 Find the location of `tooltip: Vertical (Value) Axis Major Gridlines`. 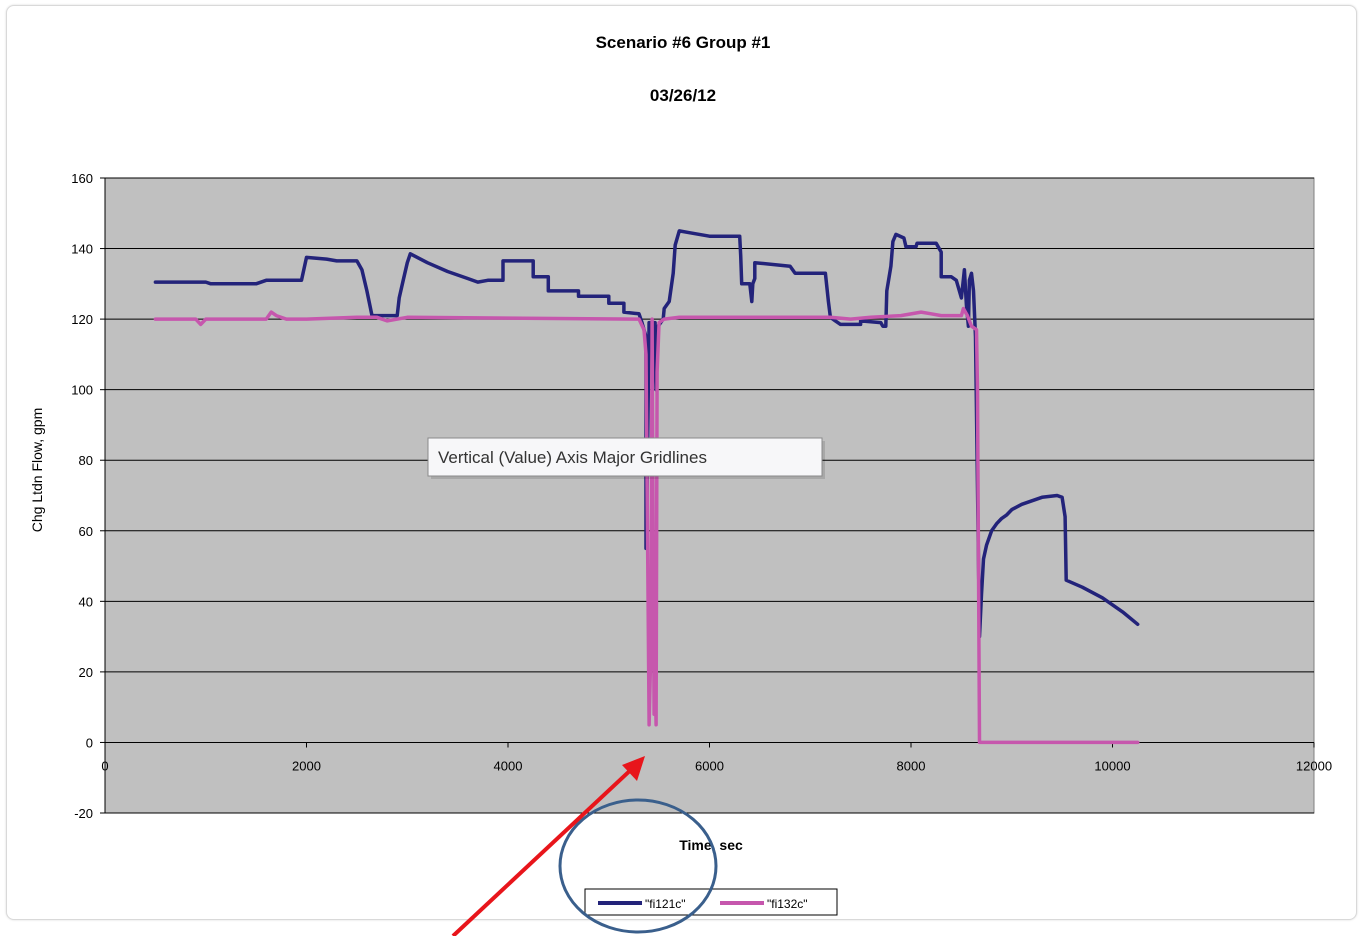

tooltip: Vertical (Value) Axis Major Gridlines is located at coordinates (626, 458).